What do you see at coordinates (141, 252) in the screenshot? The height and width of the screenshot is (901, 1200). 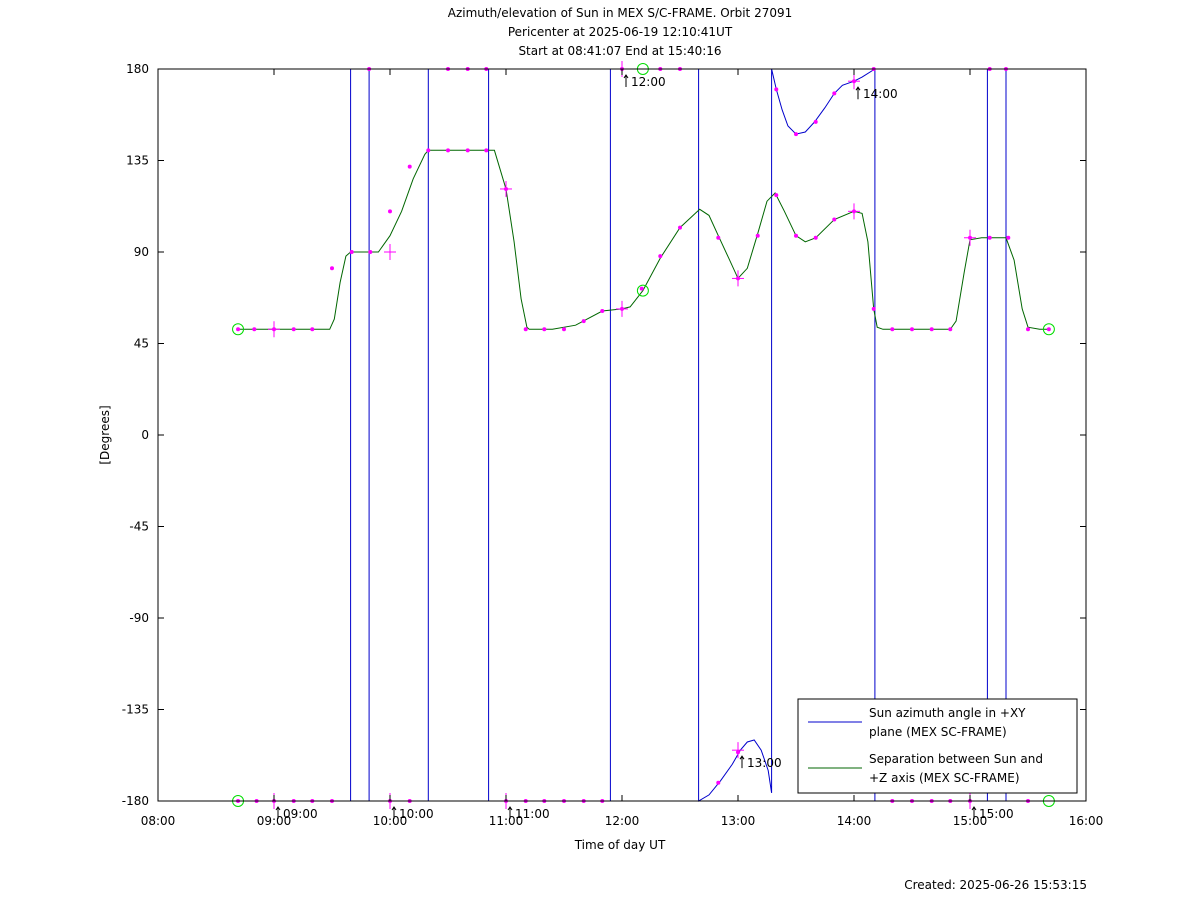 I see `y-tick-label: 90` at bounding box center [141, 252].